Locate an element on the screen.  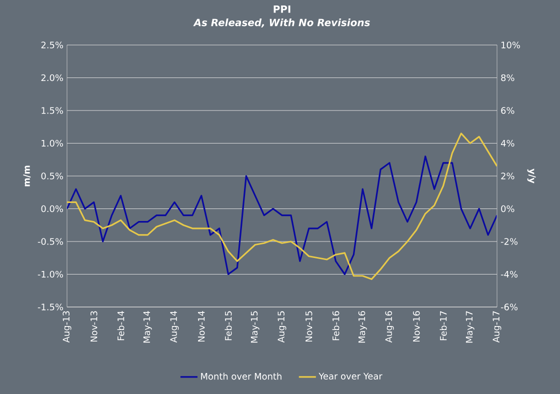
y2-tick-label: 8% is located at coordinates (507, 78).